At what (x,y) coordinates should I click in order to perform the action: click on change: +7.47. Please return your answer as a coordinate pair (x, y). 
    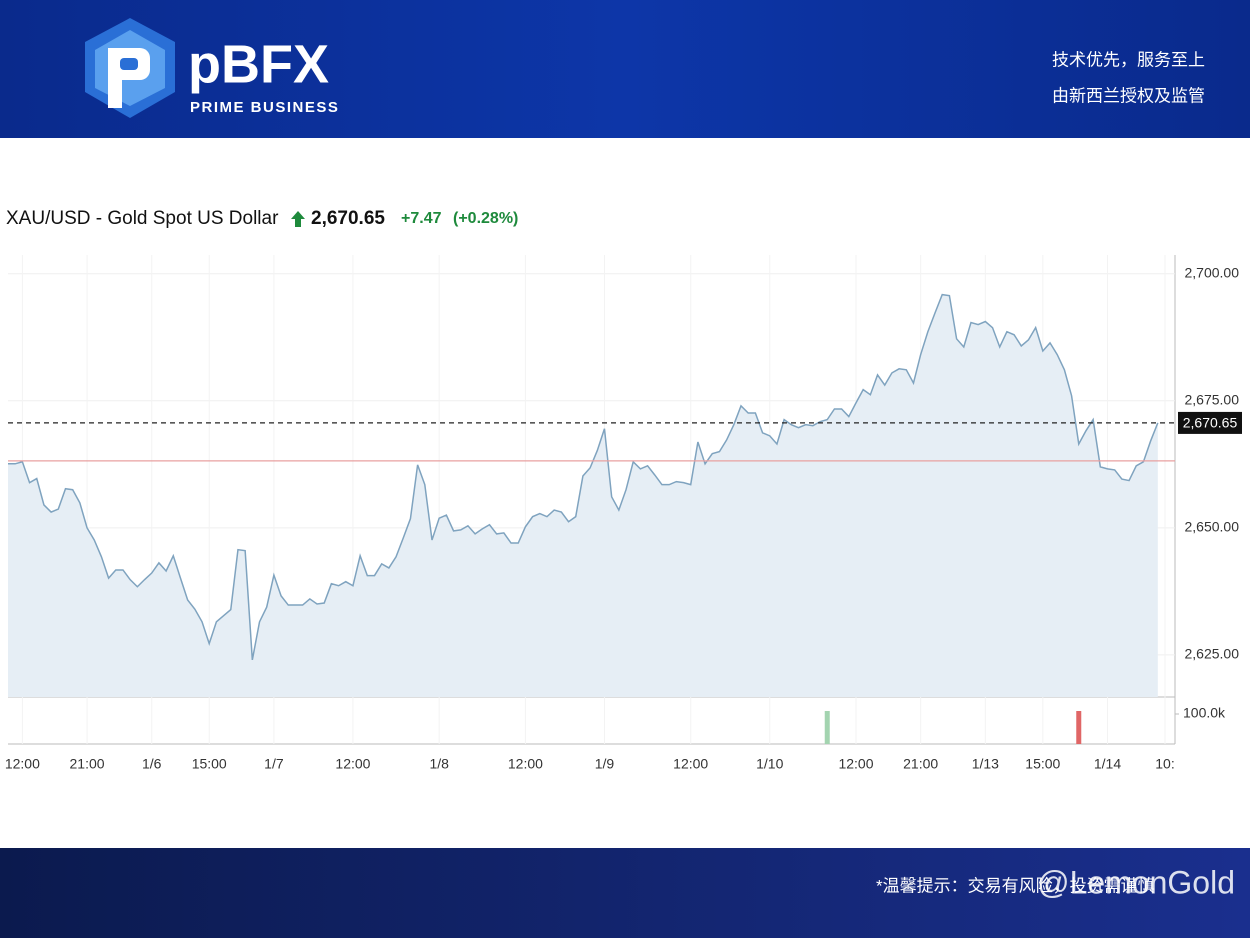
    Looking at the image, I should click on (421, 218).